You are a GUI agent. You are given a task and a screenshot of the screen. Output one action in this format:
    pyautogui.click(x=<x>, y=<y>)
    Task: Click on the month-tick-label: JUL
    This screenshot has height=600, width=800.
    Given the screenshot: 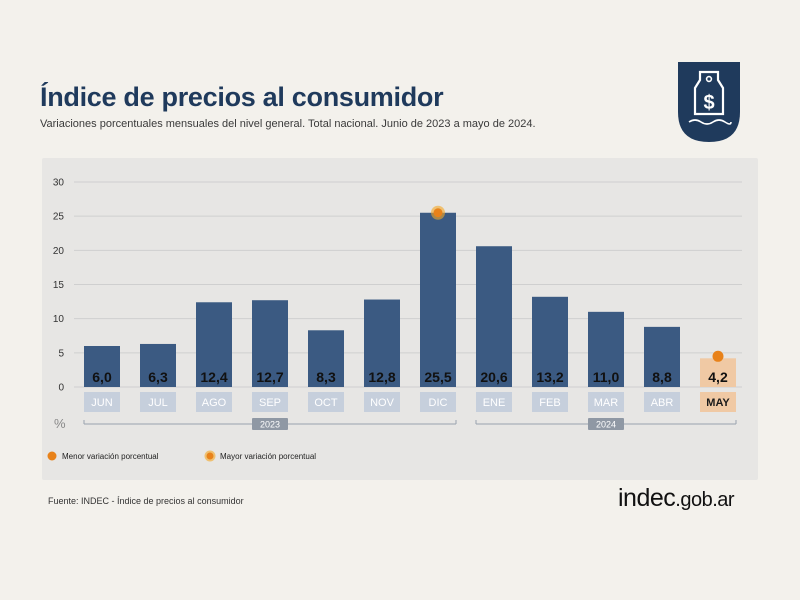 What is the action you would take?
    pyautogui.click(x=158, y=403)
    